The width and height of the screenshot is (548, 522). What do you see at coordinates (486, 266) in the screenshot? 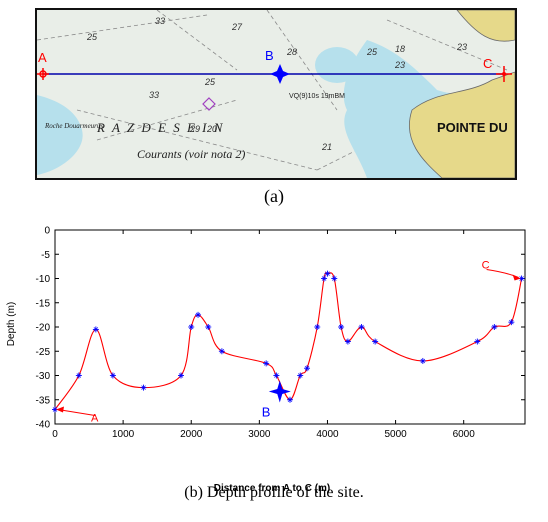
I see `annotation-c: C` at bounding box center [486, 266].